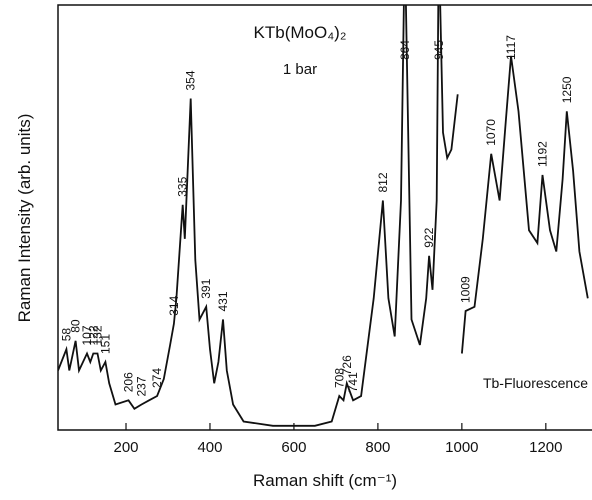  What do you see at coordinates (206, 288) in the screenshot?
I see `peak-label: 391` at bounding box center [206, 288].